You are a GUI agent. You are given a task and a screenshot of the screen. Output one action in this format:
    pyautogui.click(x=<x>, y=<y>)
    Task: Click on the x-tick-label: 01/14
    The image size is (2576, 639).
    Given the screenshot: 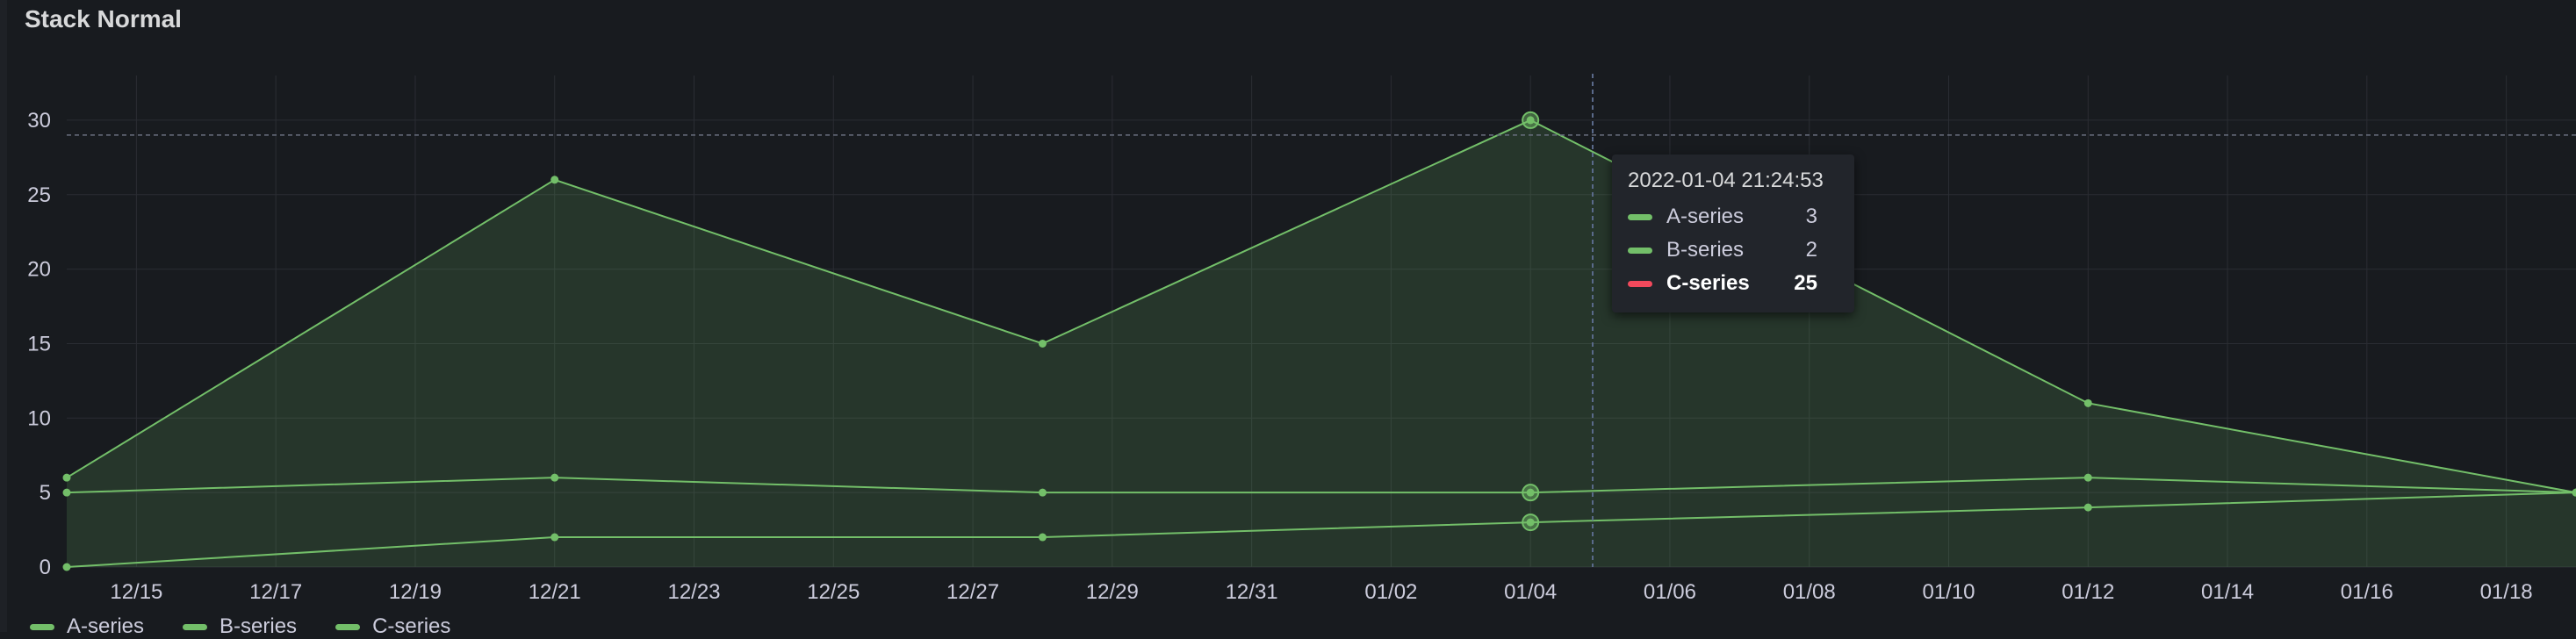 What is the action you would take?
    pyautogui.click(x=2227, y=592)
    